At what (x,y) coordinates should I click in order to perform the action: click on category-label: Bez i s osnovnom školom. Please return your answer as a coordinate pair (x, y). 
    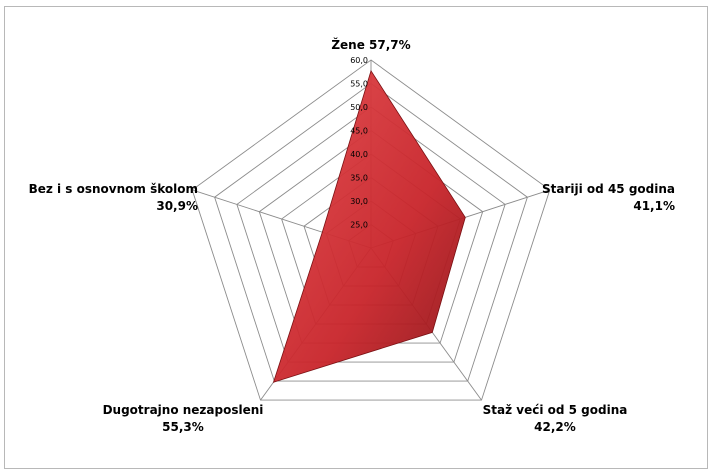
    Looking at the image, I should click on (113, 189).